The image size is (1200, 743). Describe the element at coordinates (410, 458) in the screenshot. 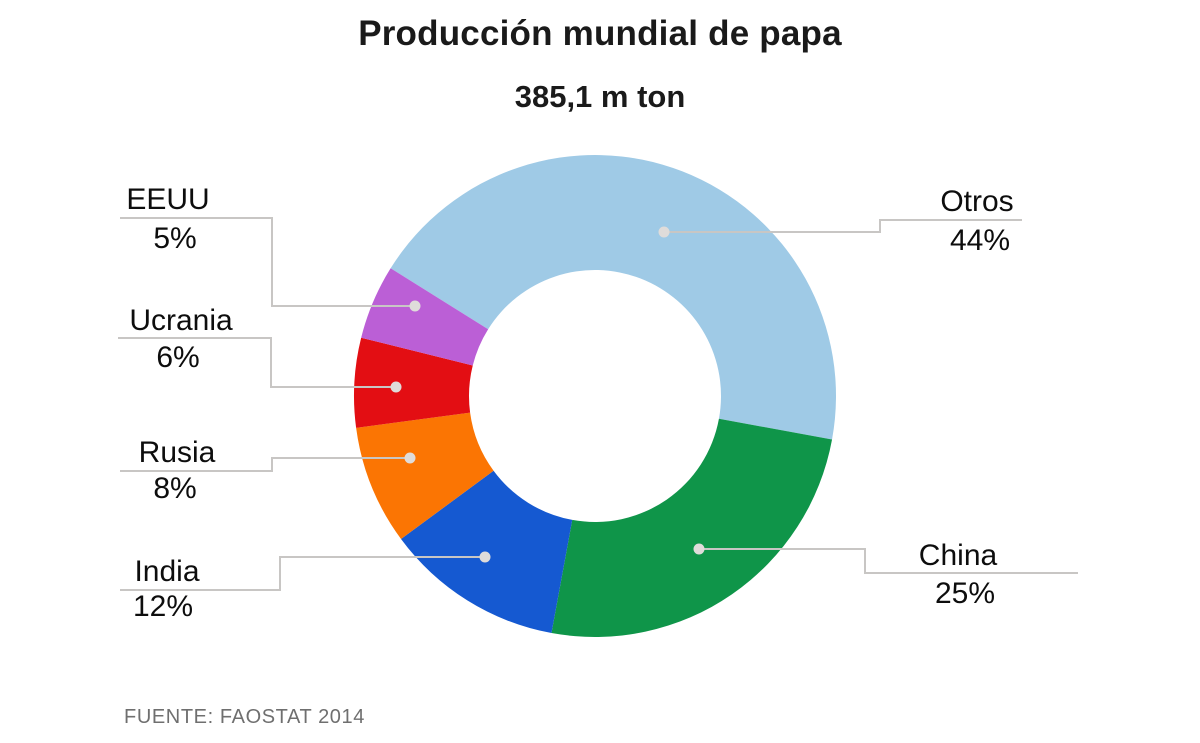

I see `leader-dot-rusia` at that location.